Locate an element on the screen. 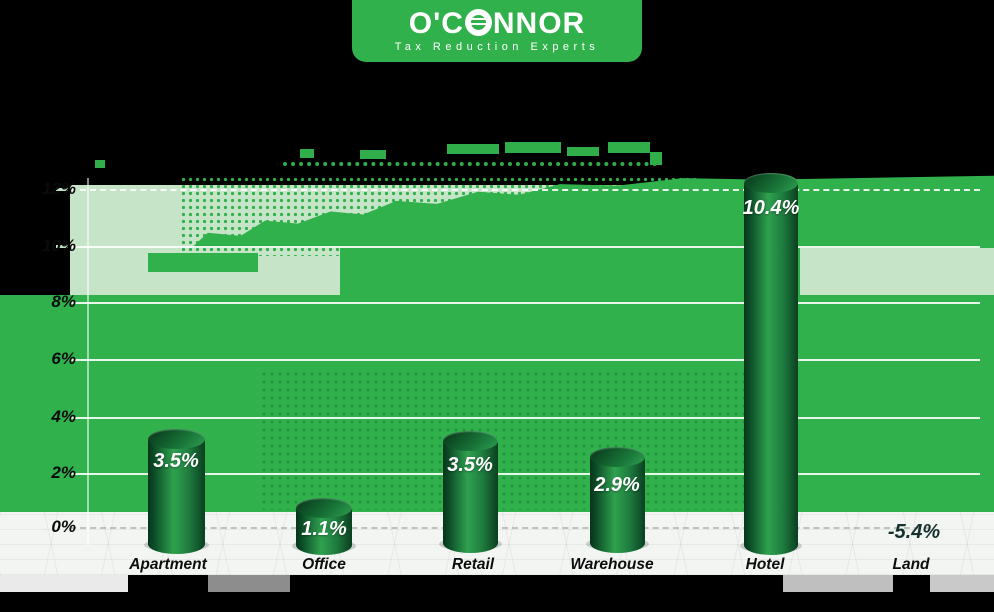  subtitle-underline-fragment is located at coordinates (470, 164).